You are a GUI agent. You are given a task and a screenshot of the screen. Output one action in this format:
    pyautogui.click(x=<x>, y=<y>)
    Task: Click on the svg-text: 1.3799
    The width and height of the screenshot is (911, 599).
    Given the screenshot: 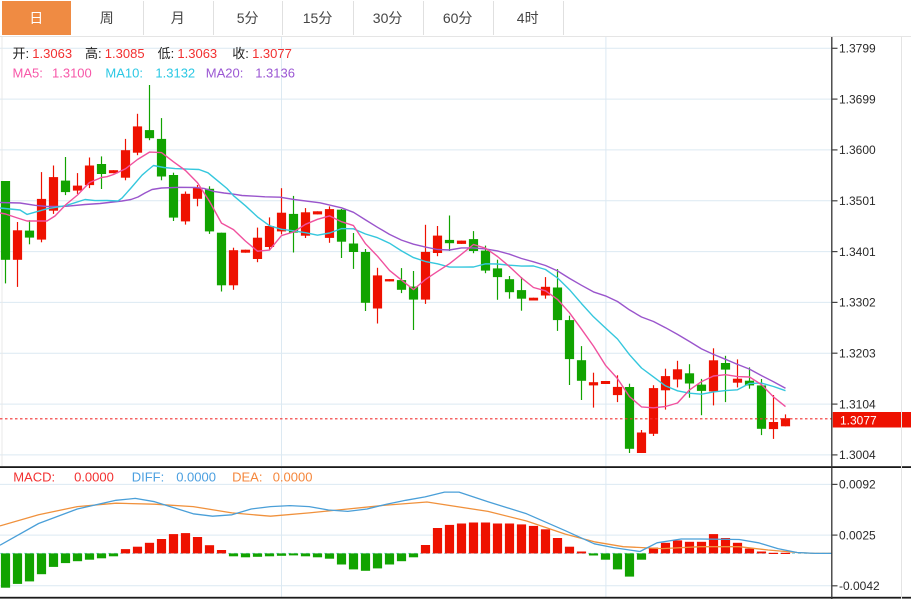 What is the action you would take?
    pyautogui.click(x=857, y=49)
    